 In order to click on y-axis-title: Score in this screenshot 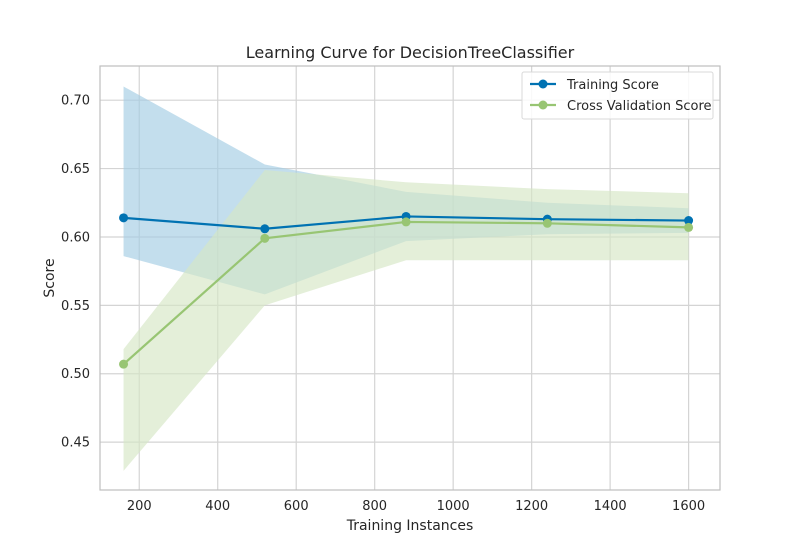, I will do `click(50, 277)`.